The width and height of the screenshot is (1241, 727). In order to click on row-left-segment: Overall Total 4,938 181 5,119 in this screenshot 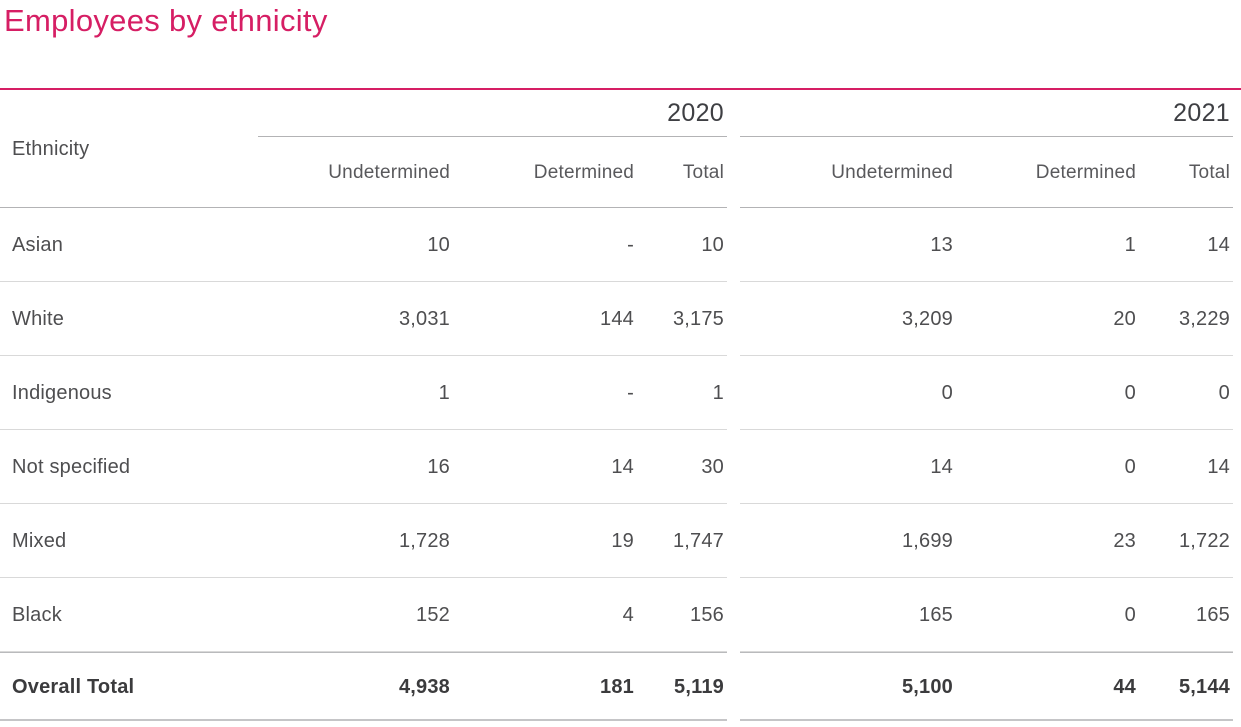, I will do `click(363, 686)`.